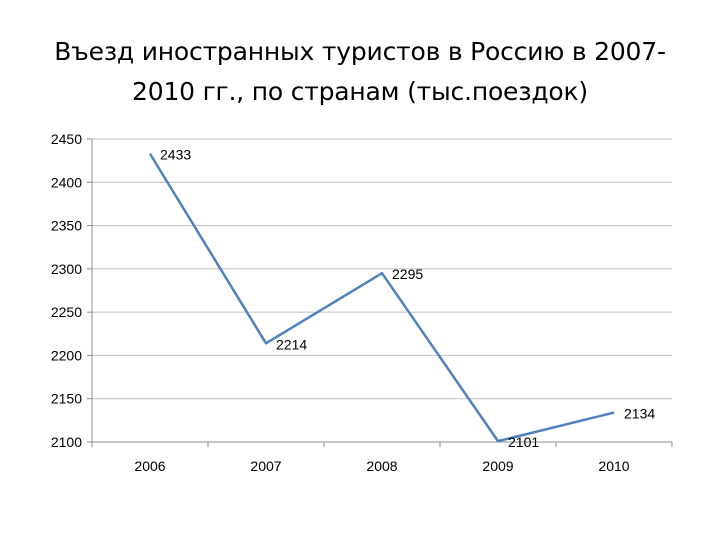  What do you see at coordinates (149, 466) in the screenshot?
I see `x-tick-label: 2006` at bounding box center [149, 466].